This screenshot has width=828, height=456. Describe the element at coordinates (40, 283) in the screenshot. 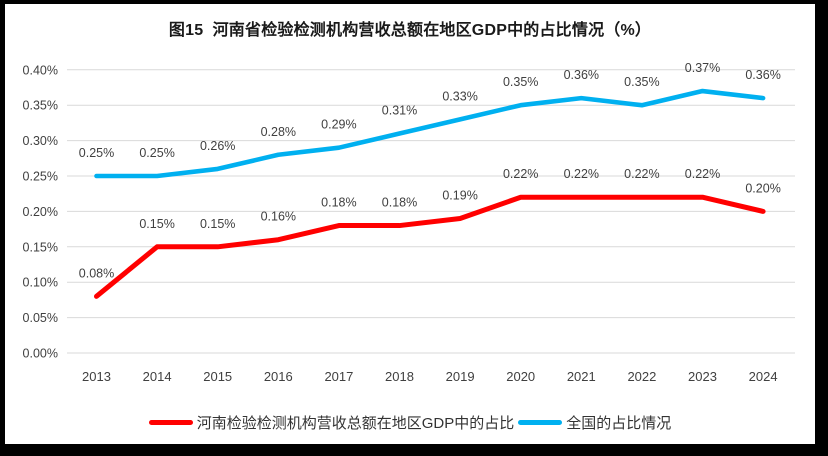

I see `y-axis-tick-label: 0.10%` at that location.